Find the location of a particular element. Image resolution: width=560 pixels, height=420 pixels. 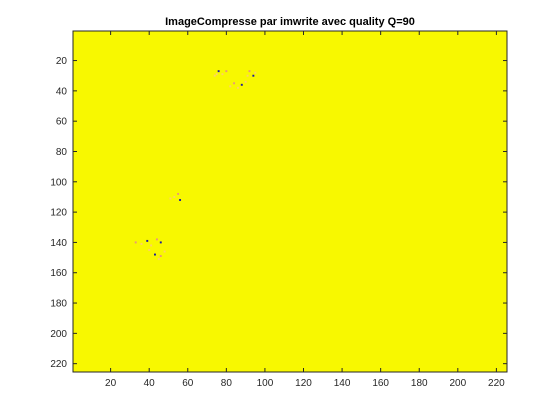

y-tick-label: 160 is located at coordinates (58, 273).